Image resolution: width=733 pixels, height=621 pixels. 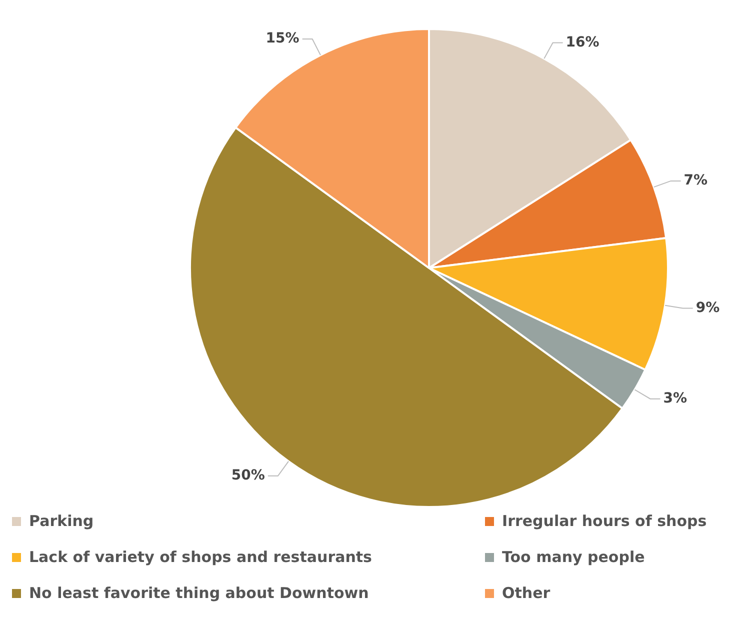 I want to click on data-label: 16%, so click(x=583, y=42).